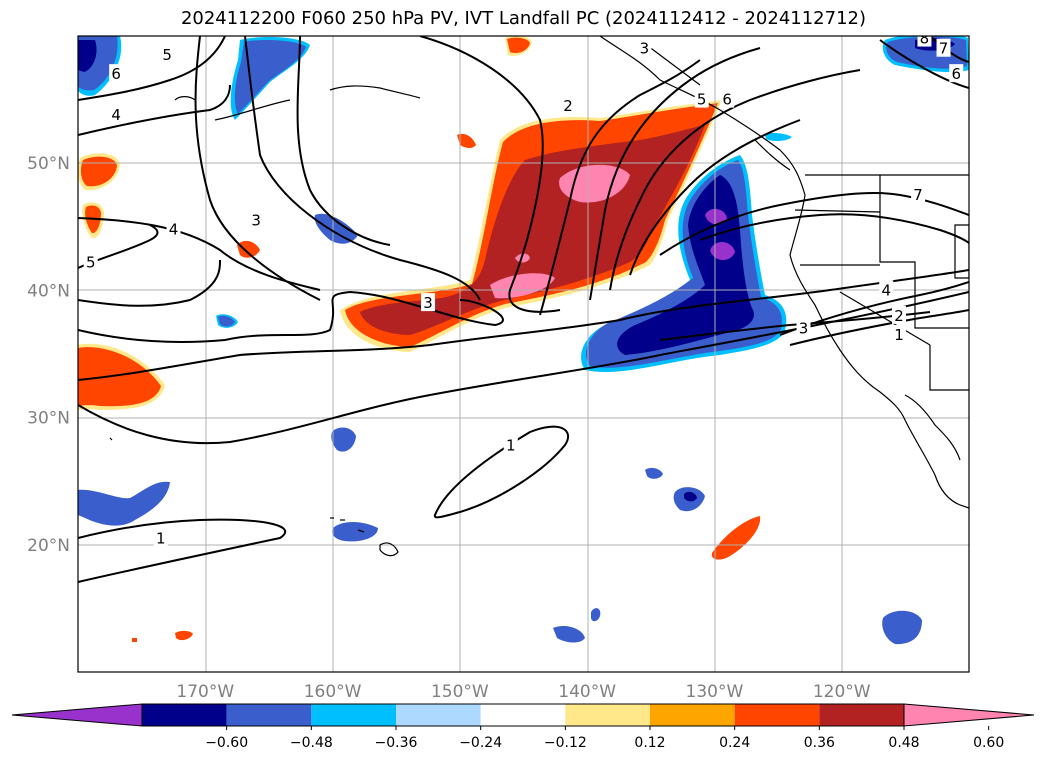 The height and width of the screenshot is (765, 1047). What do you see at coordinates (226, 743) in the screenshot?
I see `colorbar-tick-label: −0.60` at bounding box center [226, 743].